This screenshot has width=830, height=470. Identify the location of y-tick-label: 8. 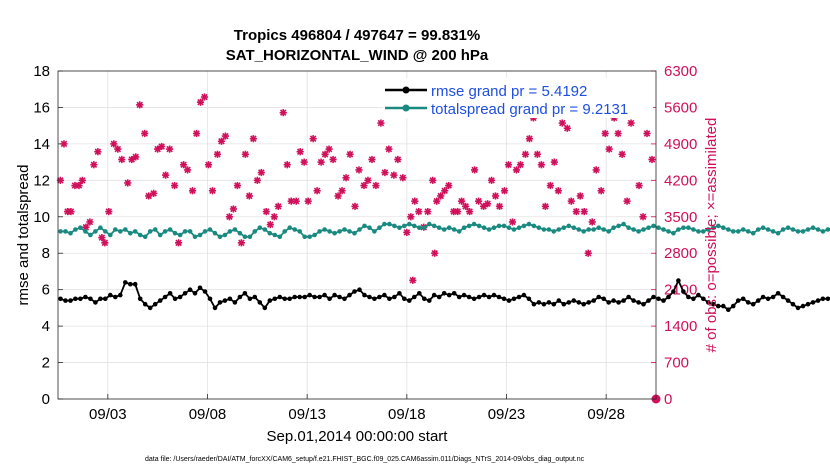
(46, 253).